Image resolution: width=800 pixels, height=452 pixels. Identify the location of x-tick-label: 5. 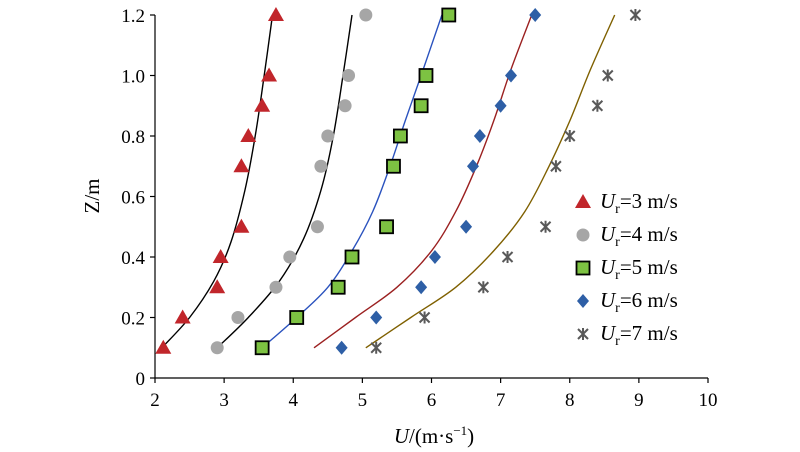
(363, 400).